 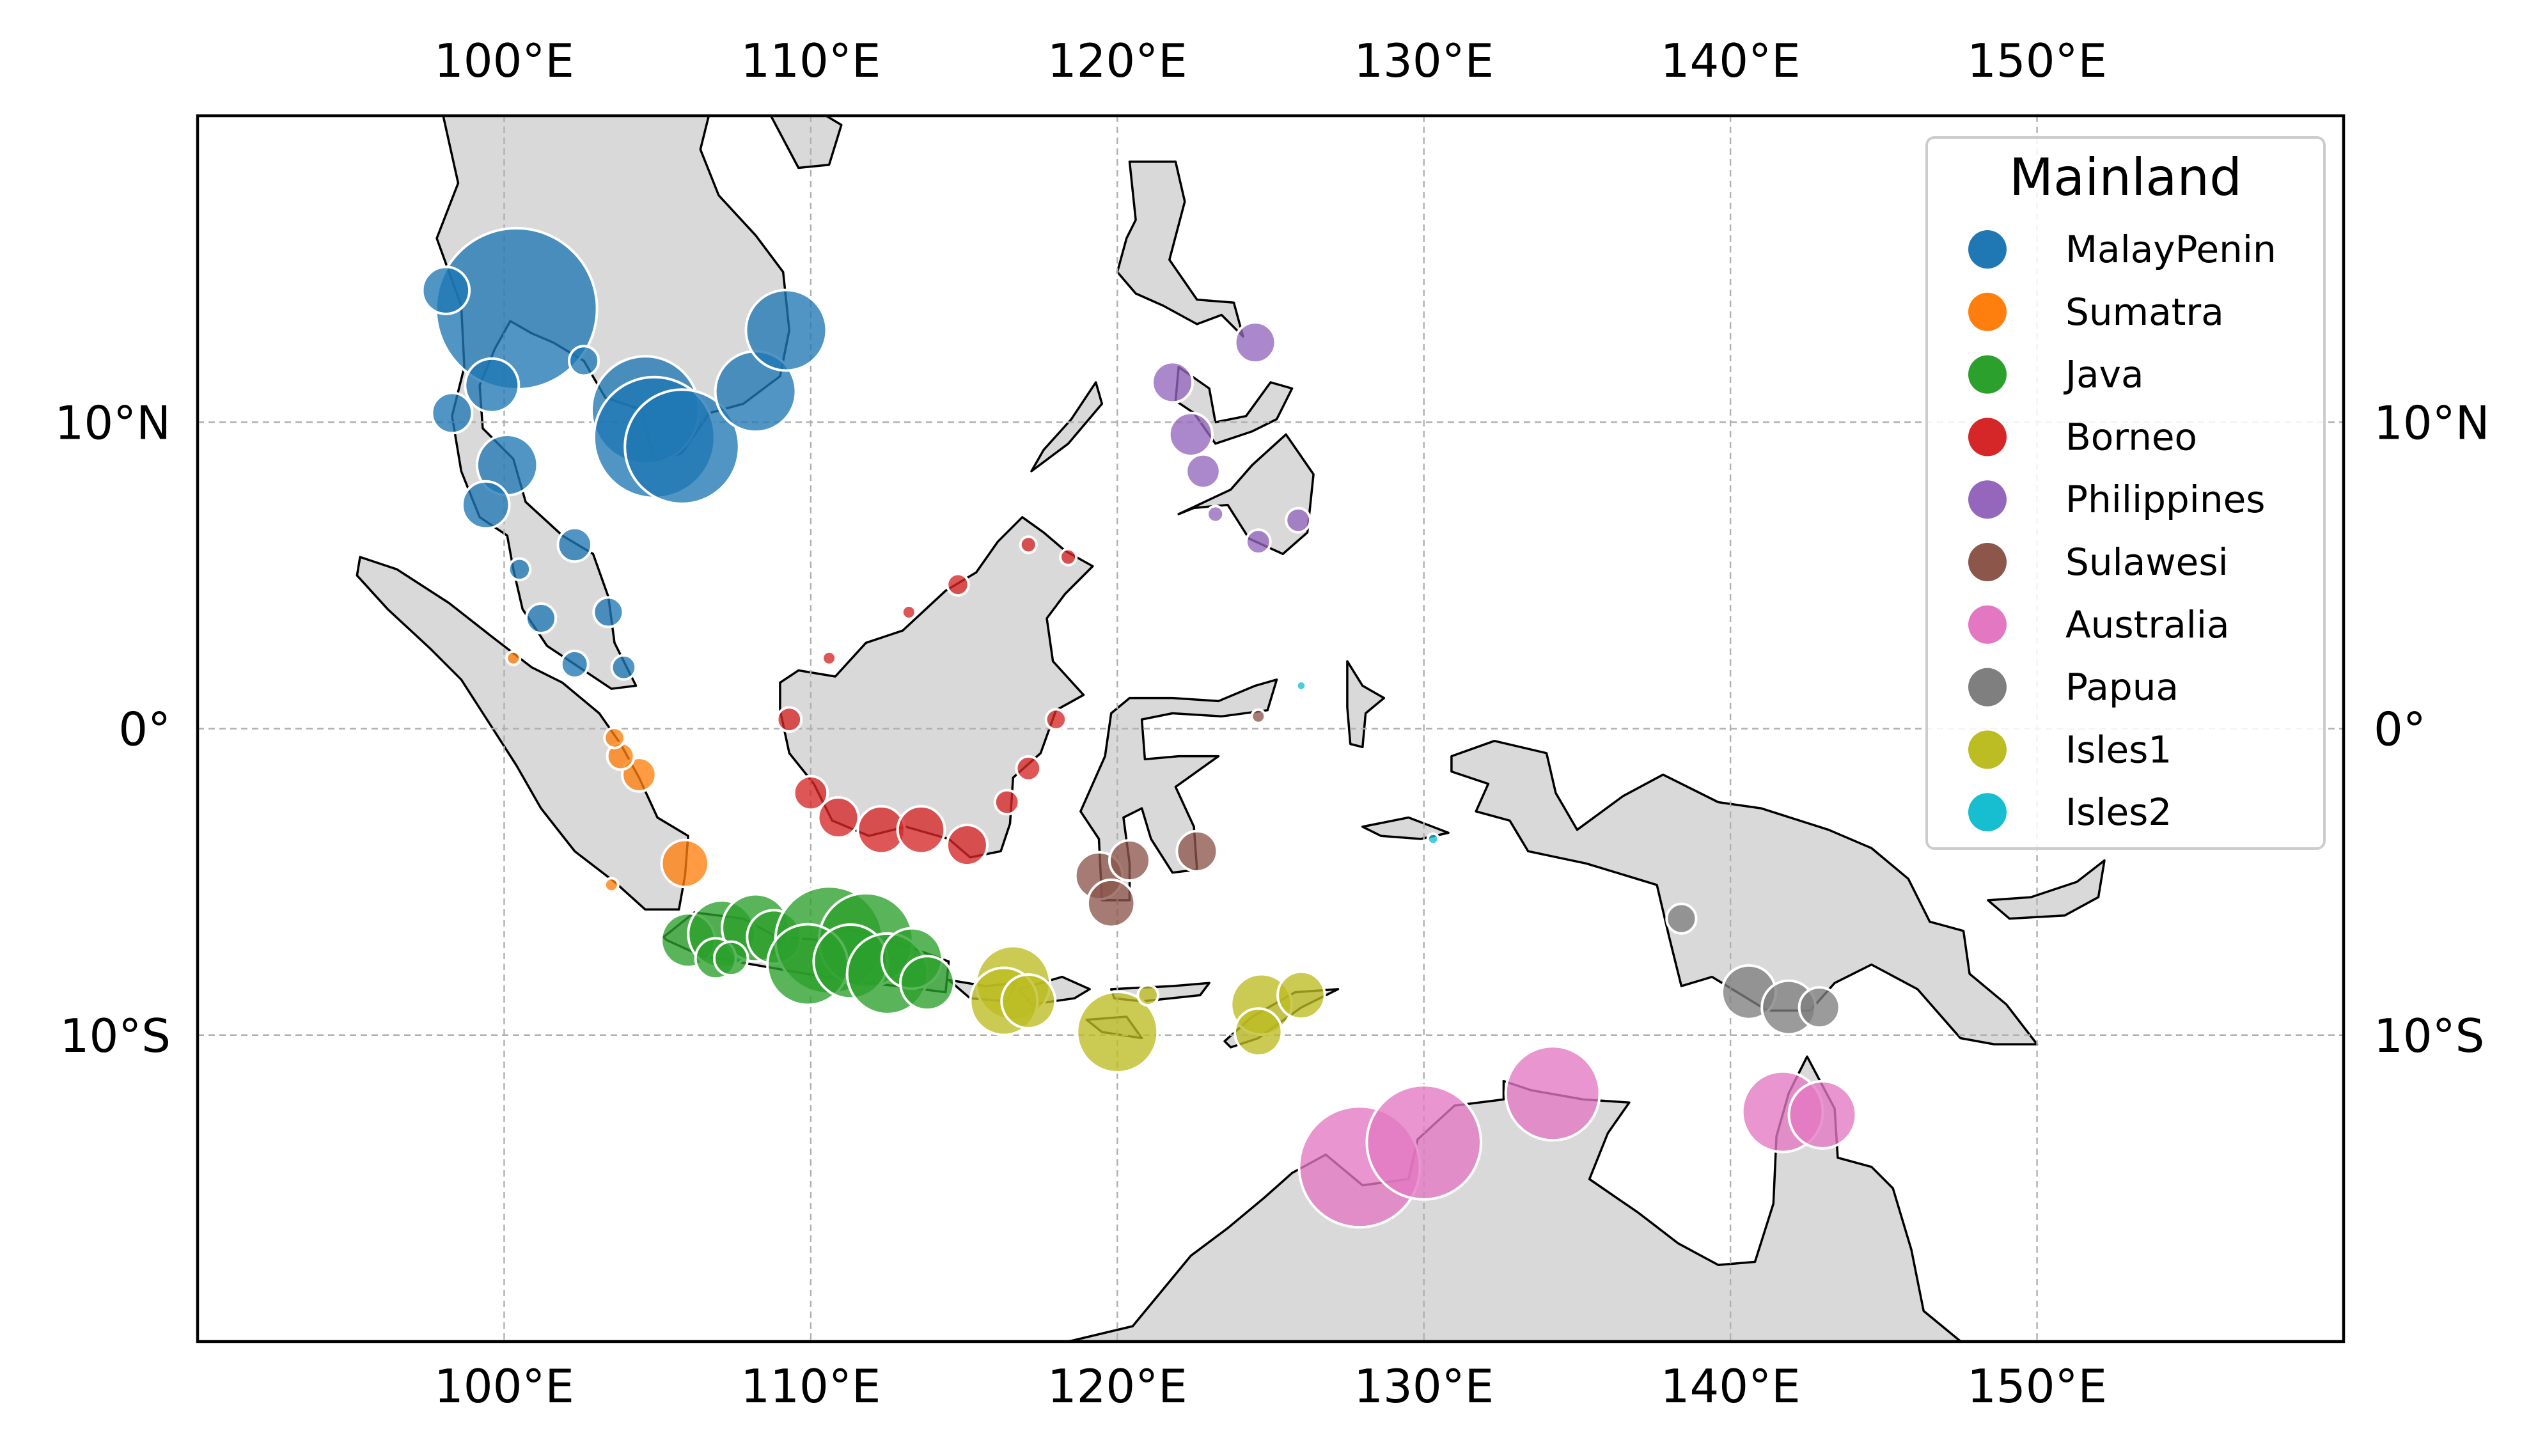 I want to click on series-philippines-points, so click(x=1231, y=438).